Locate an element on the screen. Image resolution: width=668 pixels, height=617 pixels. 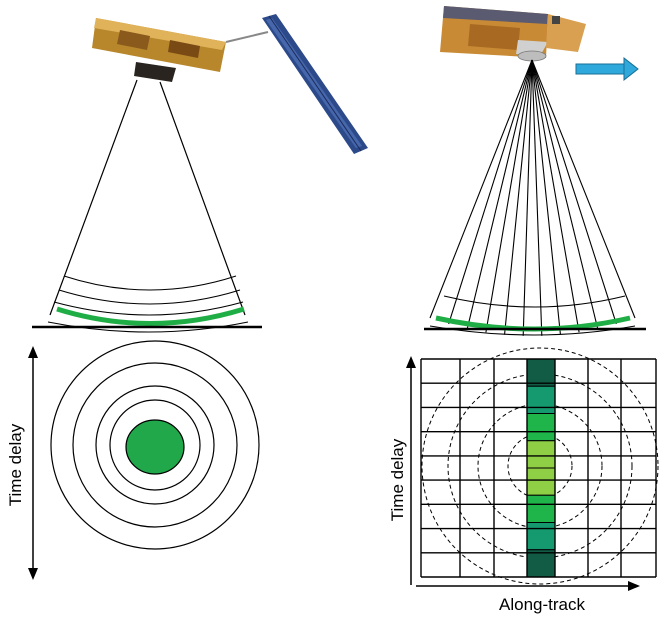
footprint-ring-dashed is located at coordinates (540, 466).